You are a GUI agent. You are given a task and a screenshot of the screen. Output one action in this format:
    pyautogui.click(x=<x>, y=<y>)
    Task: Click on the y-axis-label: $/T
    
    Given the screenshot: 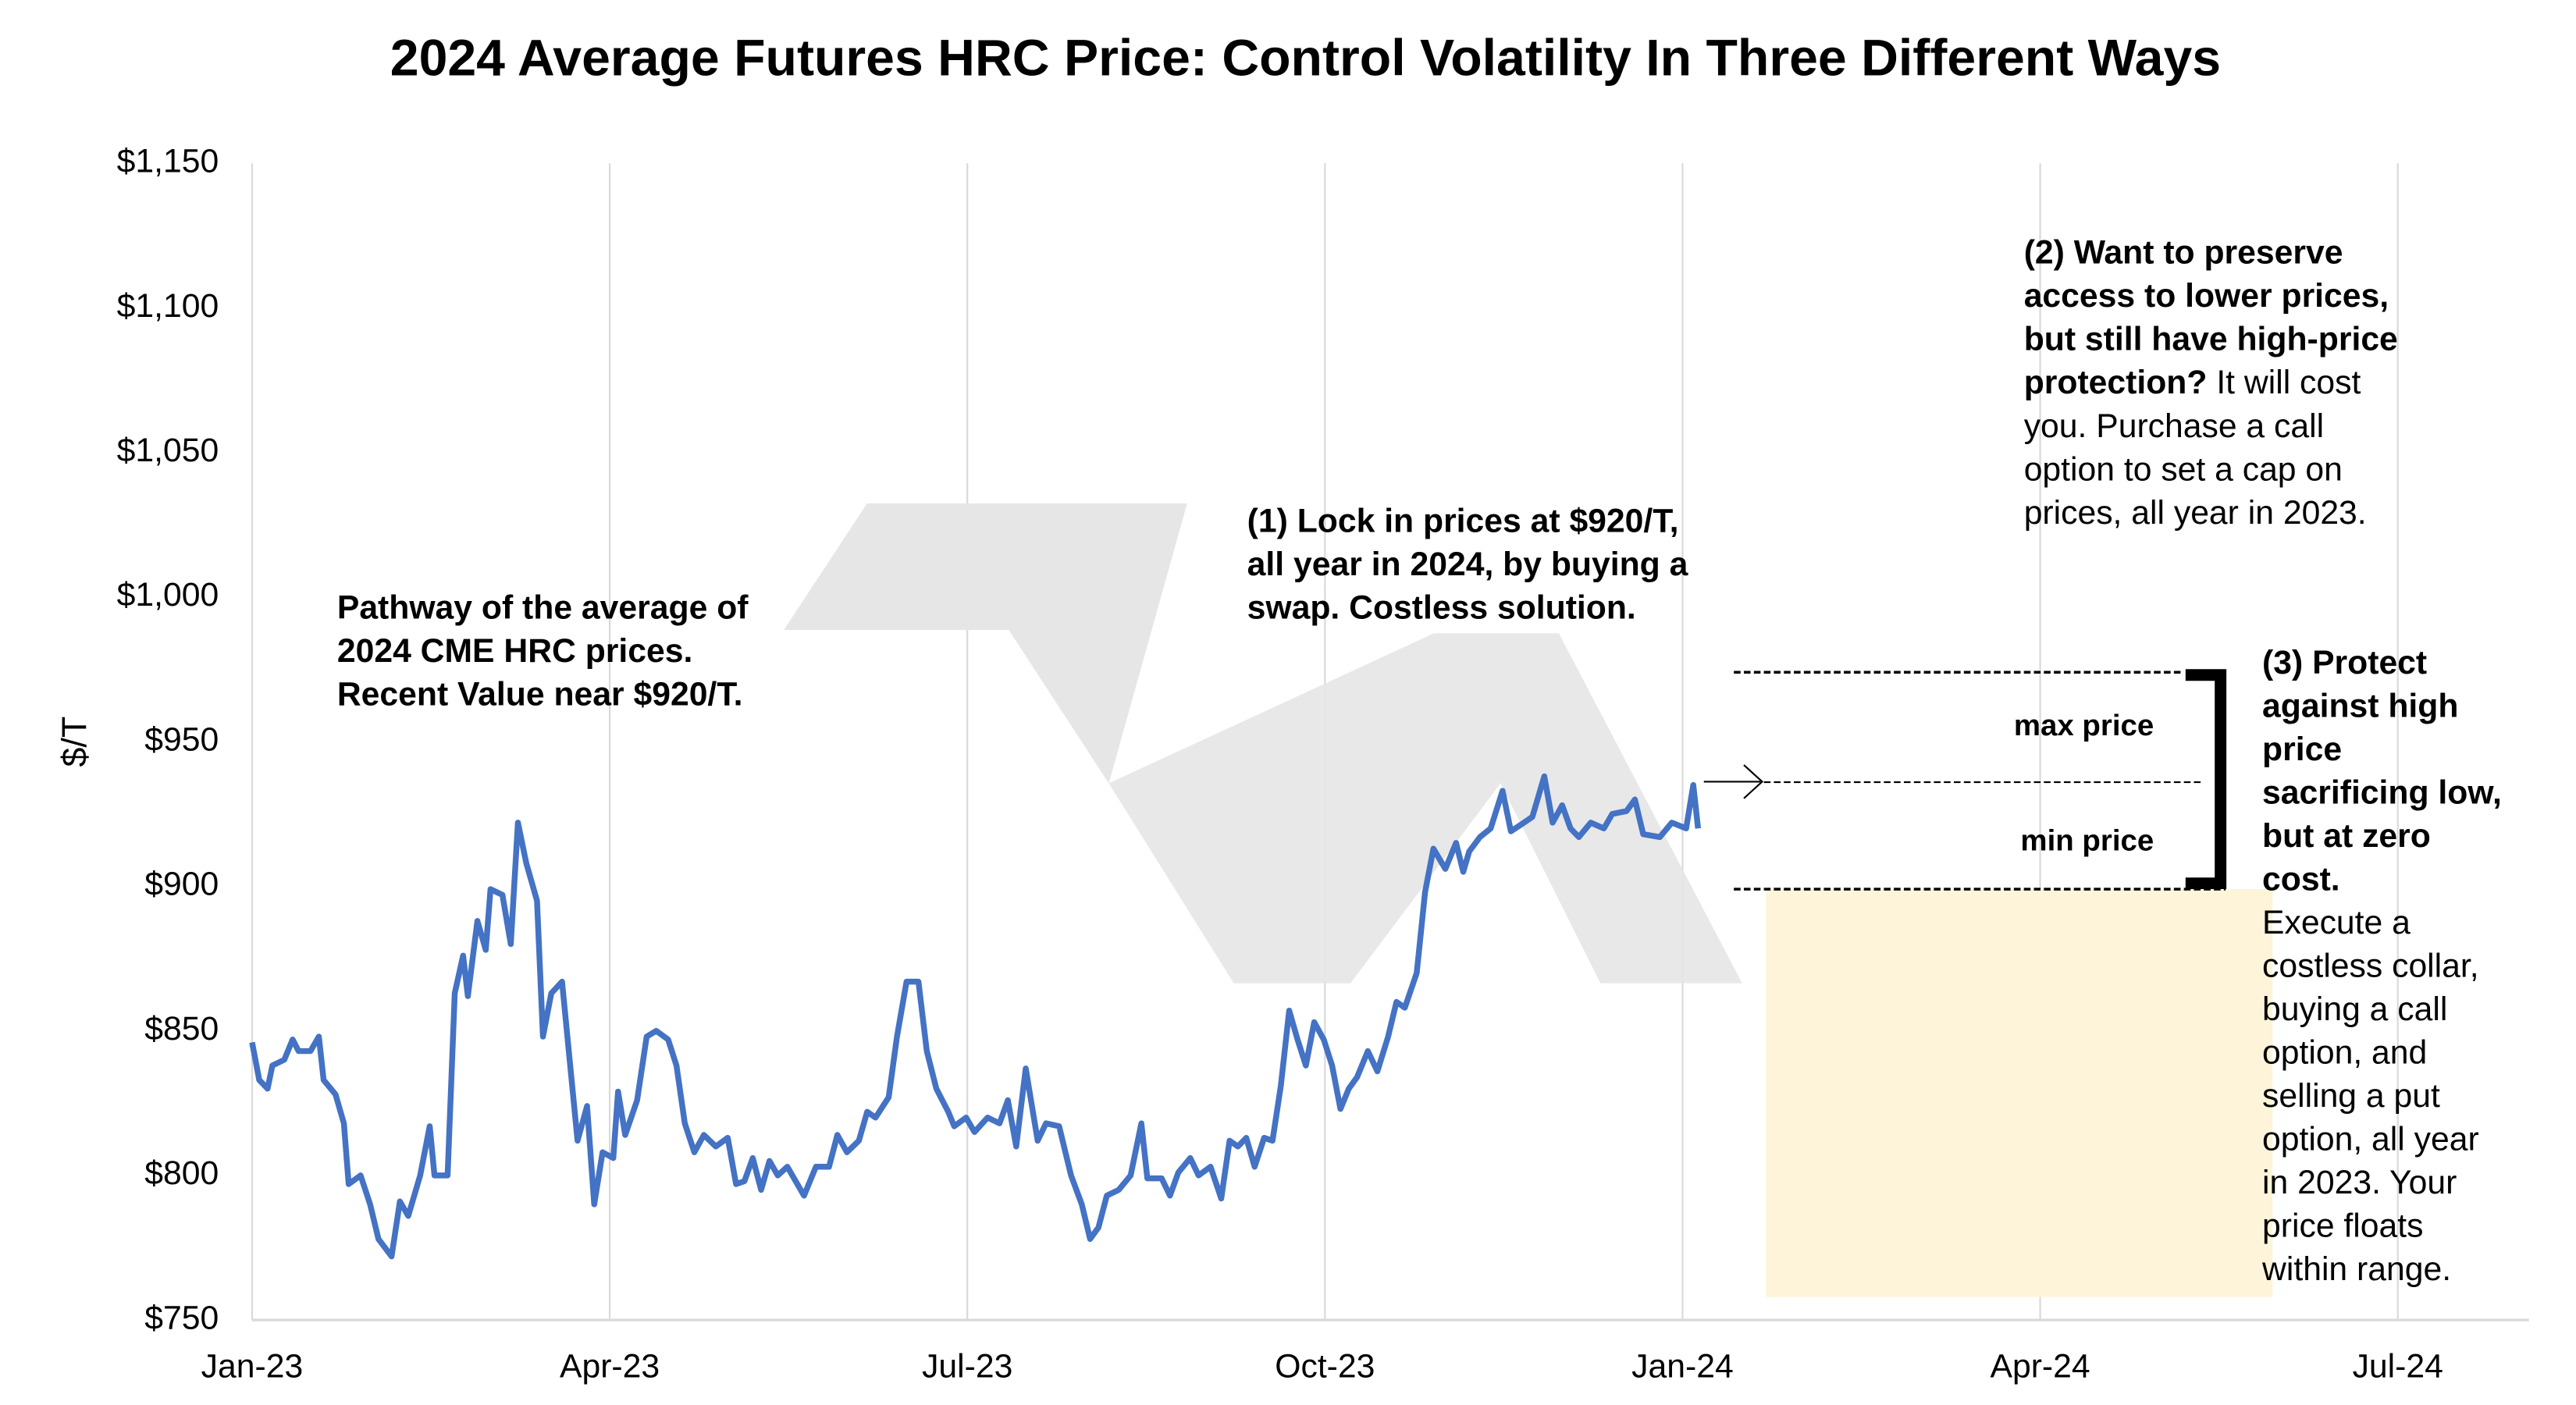 What is the action you would take?
    pyautogui.click(x=74, y=742)
    